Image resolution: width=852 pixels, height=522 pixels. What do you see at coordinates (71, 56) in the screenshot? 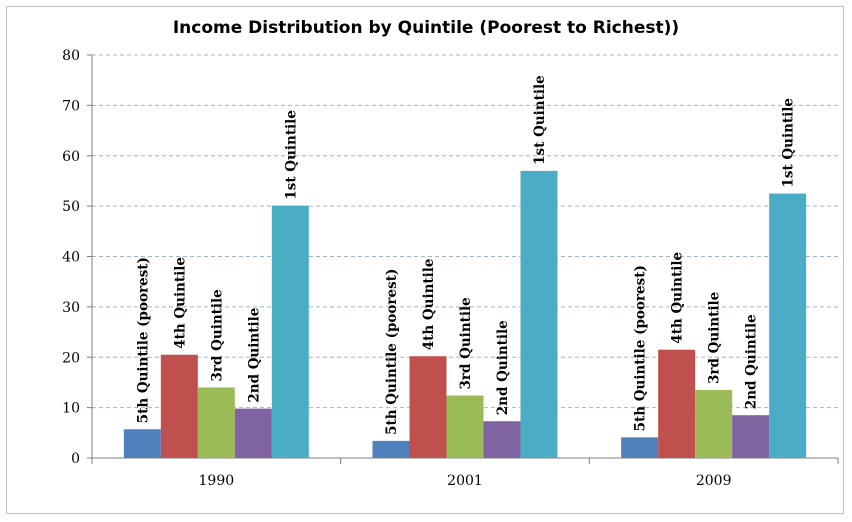
I see `y-tick-label: 80` at bounding box center [71, 56].